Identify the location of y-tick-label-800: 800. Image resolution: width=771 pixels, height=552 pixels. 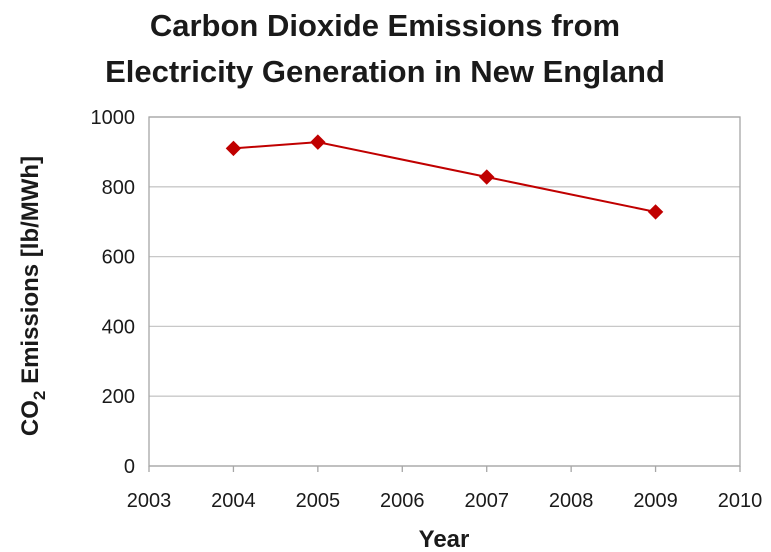
(118, 188).